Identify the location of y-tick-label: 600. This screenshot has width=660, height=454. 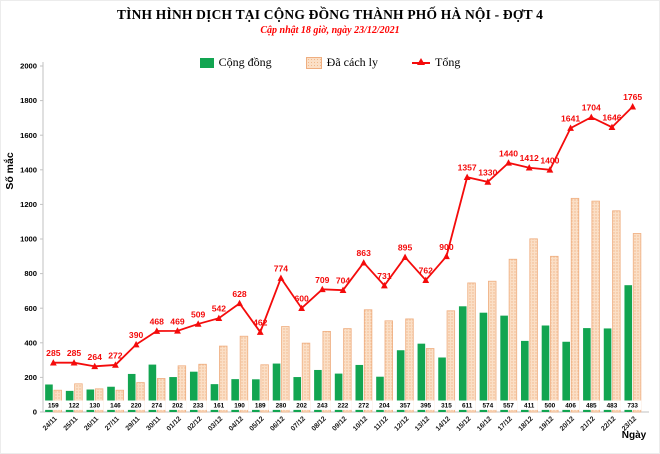
(30, 308).